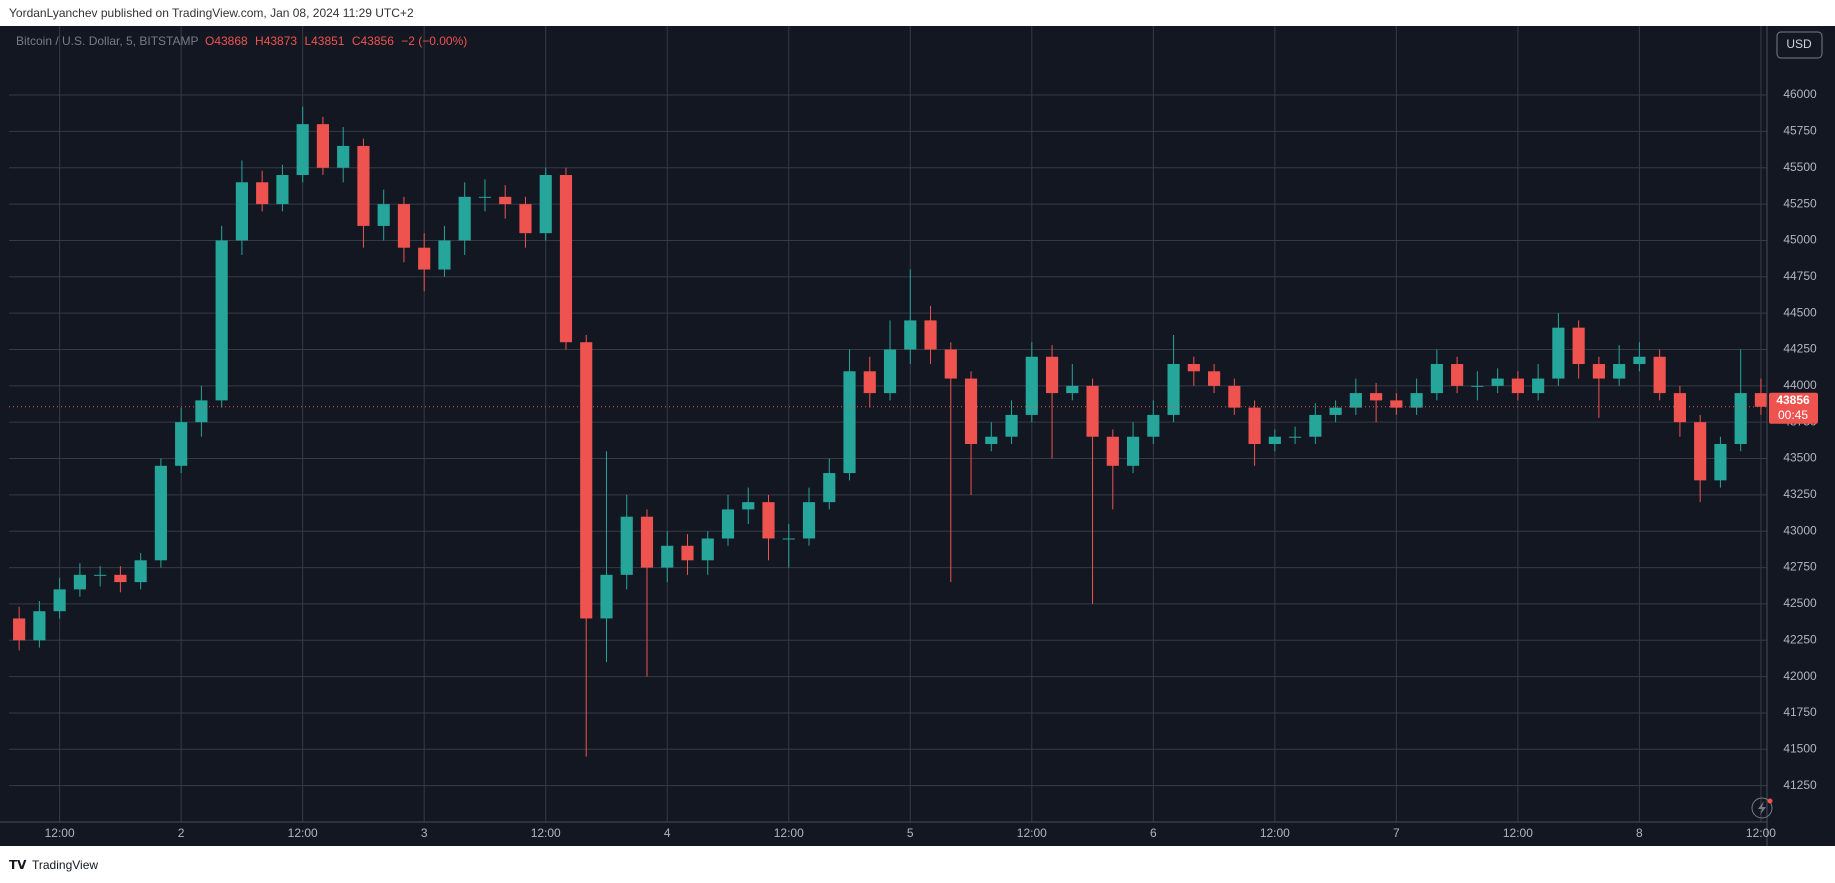 This screenshot has height=883, width=1835. What do you see at coordinates (1800, 131) in the screenshot?
I see `y-tick-label: 45750` at bounding box center [1800, 131].